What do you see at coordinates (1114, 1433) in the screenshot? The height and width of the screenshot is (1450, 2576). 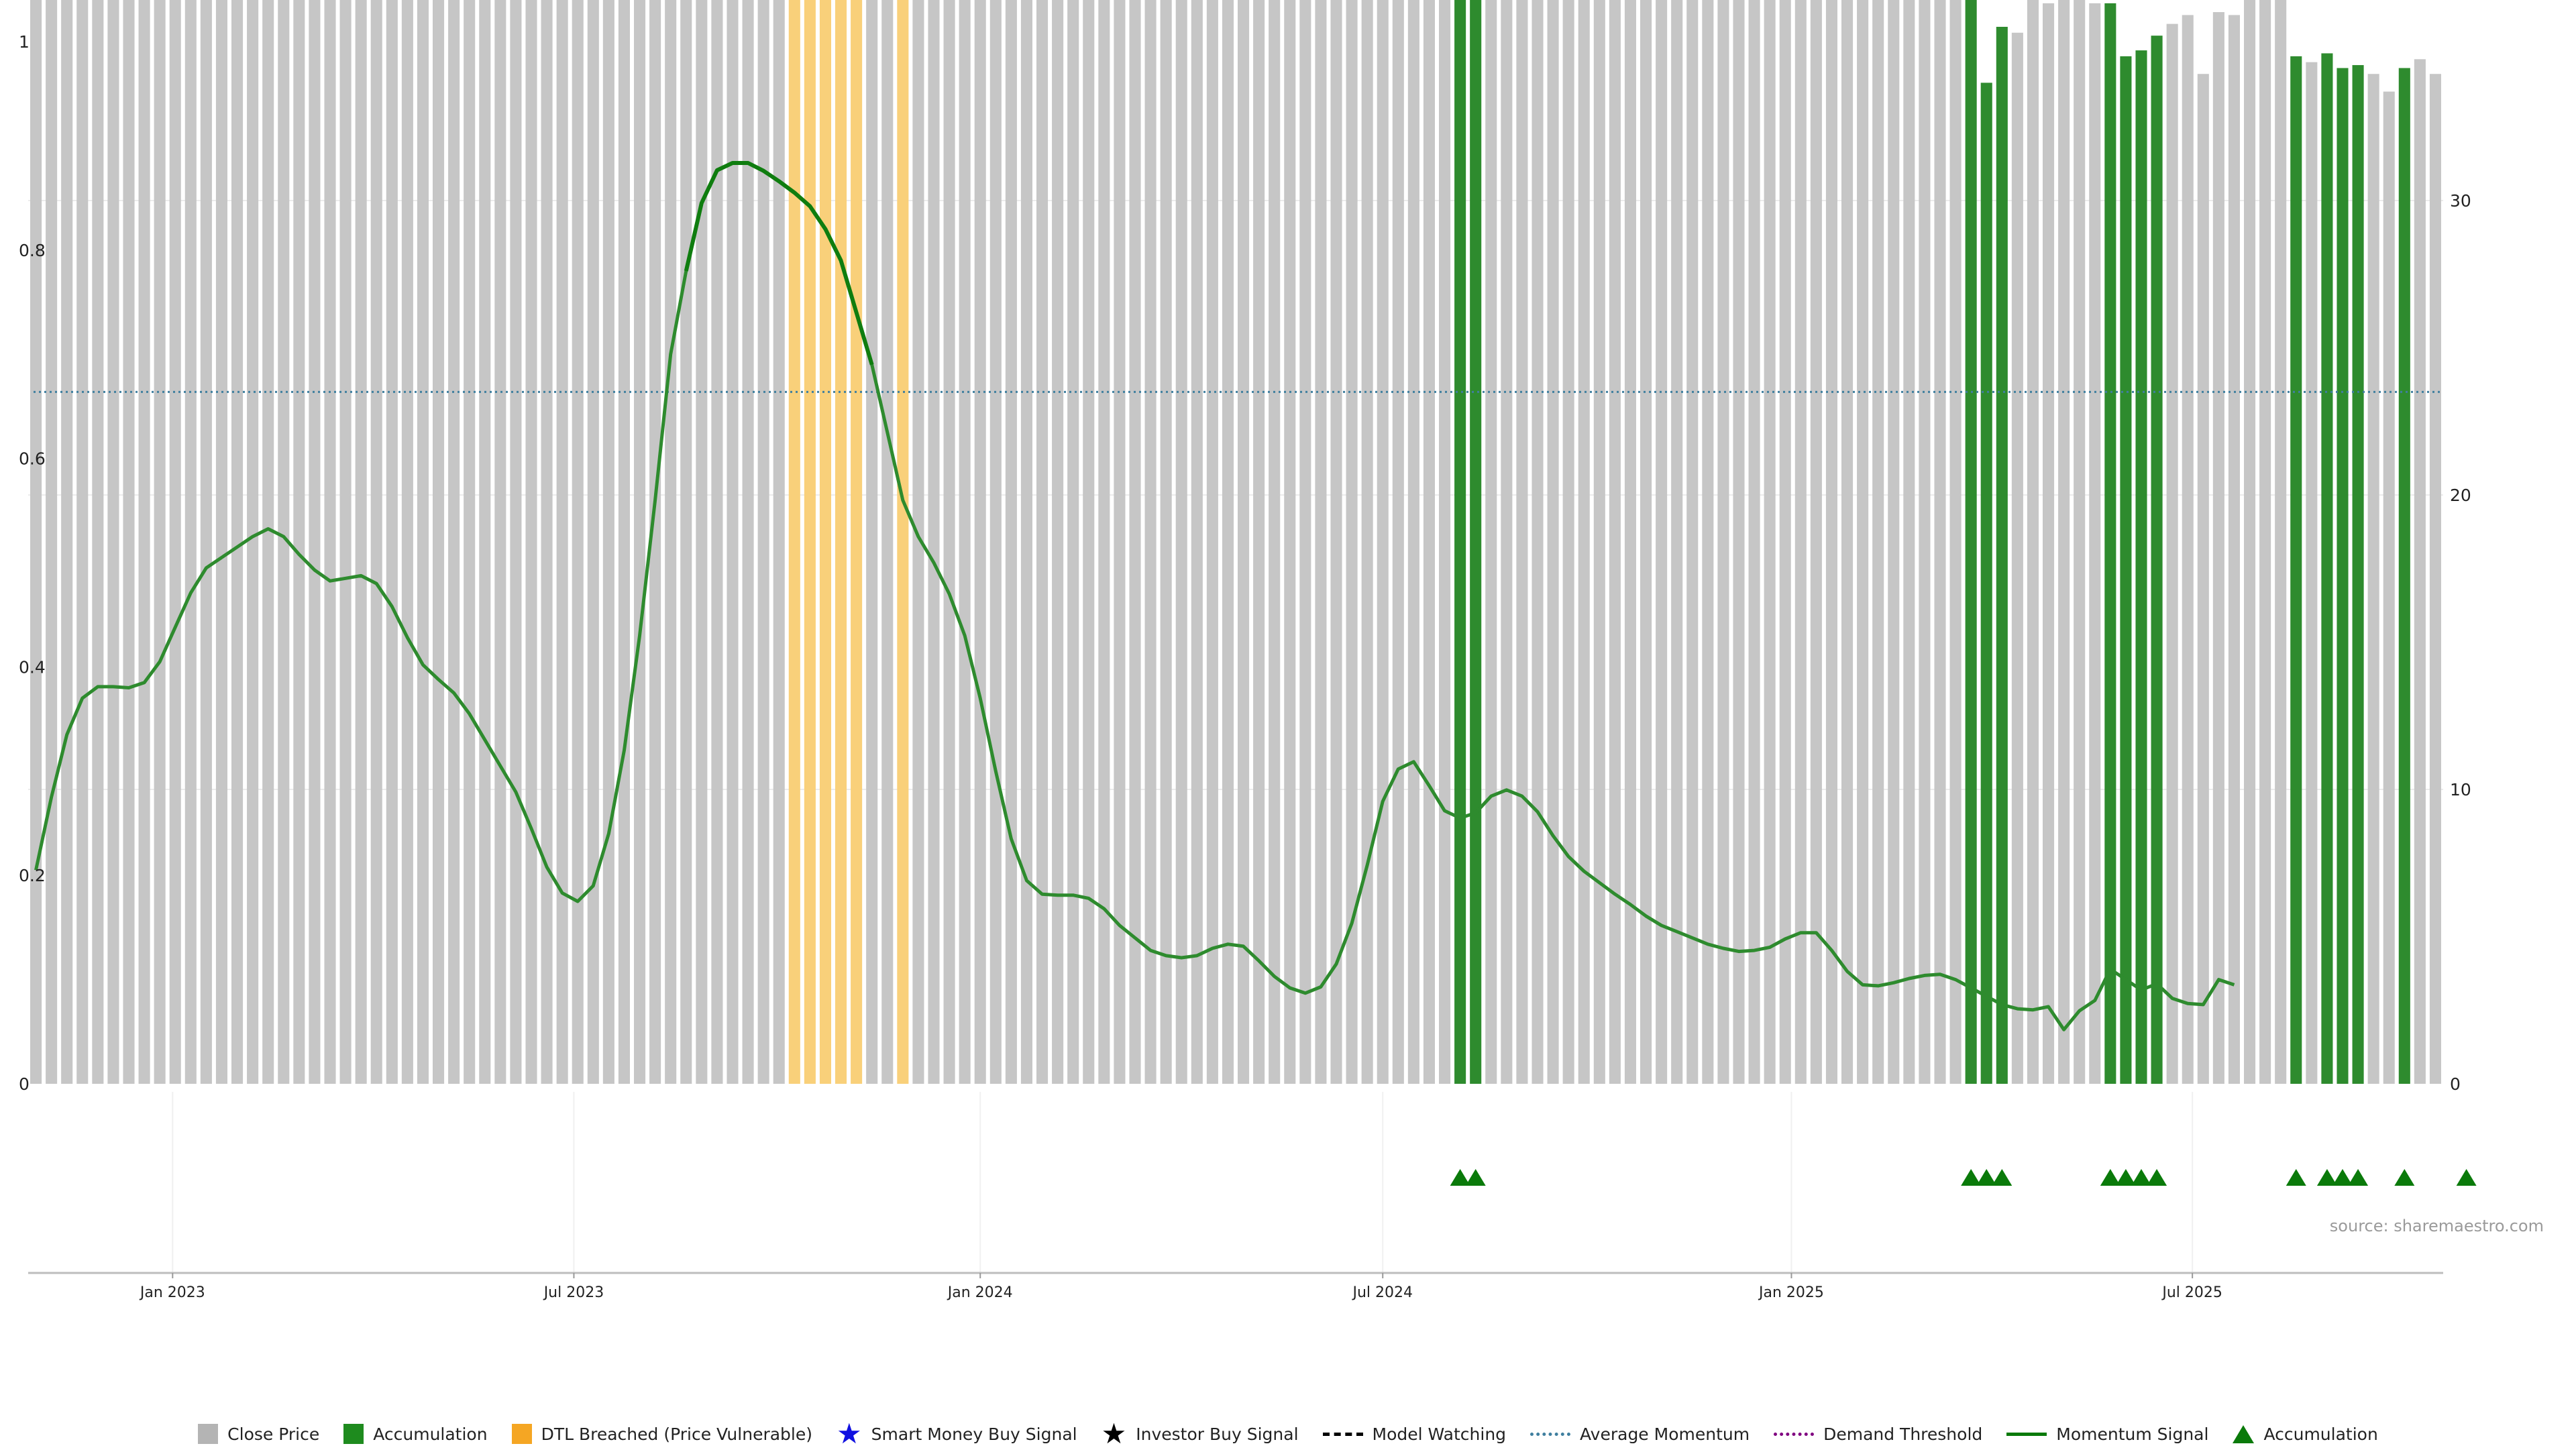 I see `legend-star-icon: ★` at bounding box center [1114, 1433].